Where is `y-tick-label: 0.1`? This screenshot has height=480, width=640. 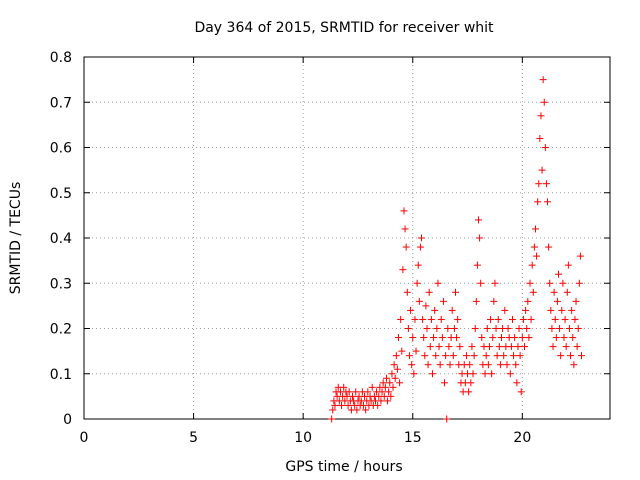 y-tick-label: 0.1 is located at coordinates (61, 375).